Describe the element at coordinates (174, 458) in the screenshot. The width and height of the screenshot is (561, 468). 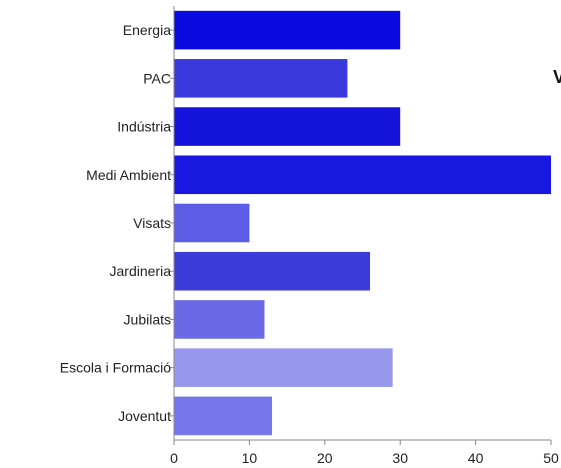
I see `x-tick-label-0: 0` at that location.